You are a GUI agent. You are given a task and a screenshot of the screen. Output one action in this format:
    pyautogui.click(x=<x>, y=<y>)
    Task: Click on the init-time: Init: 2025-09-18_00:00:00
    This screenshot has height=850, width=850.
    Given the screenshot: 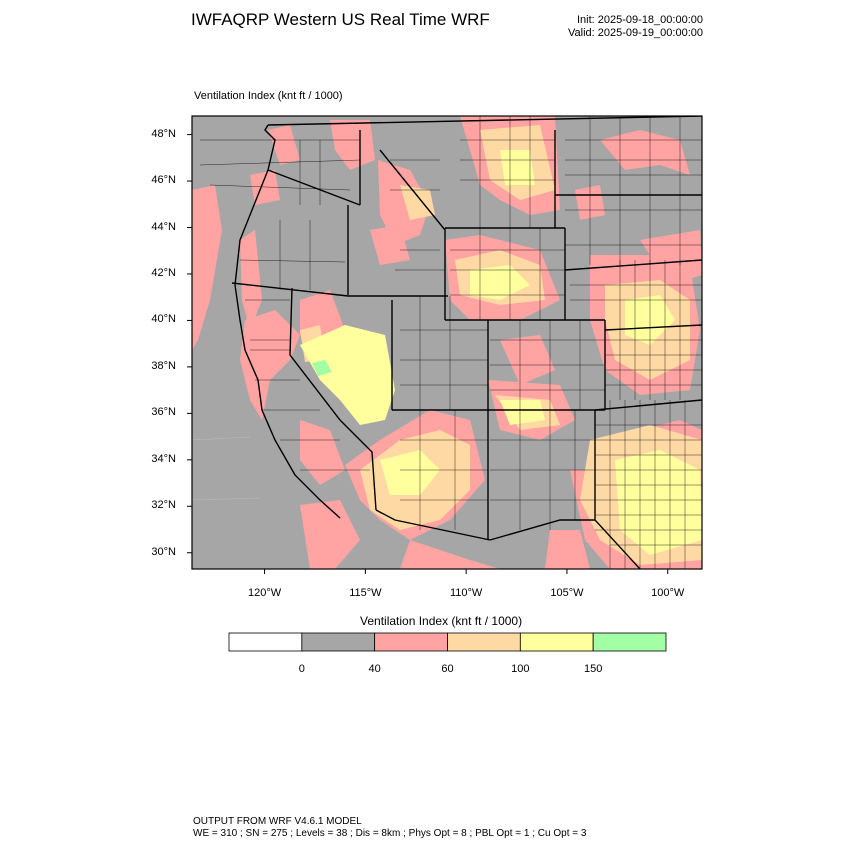 What is the action you would take?
    pyautogui.click(x=640, y=20)
    